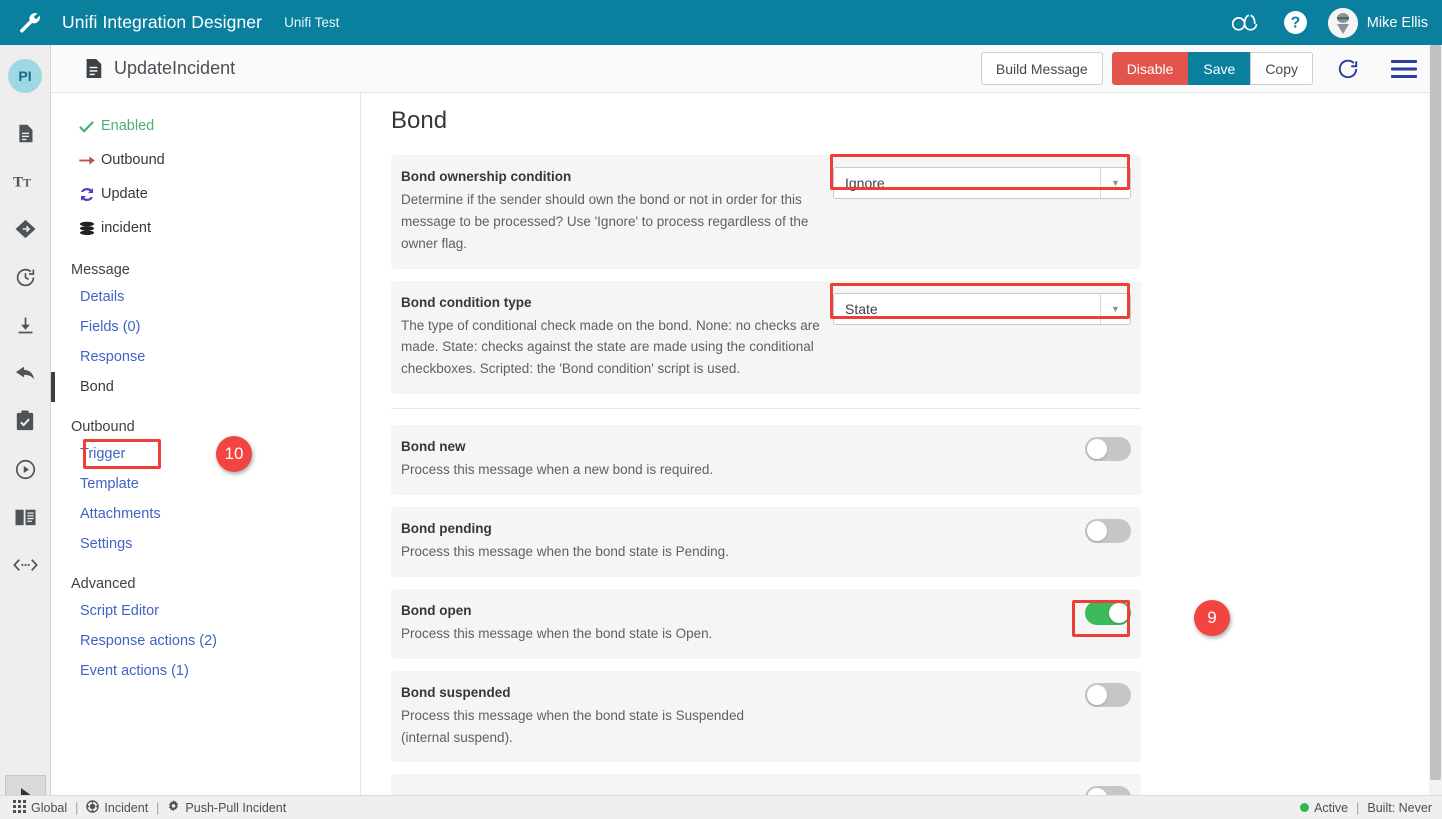  What do you see at coordinates (109, 484) in the screenshot?
I see `sidebar-item-template: Template` at bounding box center [109, 484].